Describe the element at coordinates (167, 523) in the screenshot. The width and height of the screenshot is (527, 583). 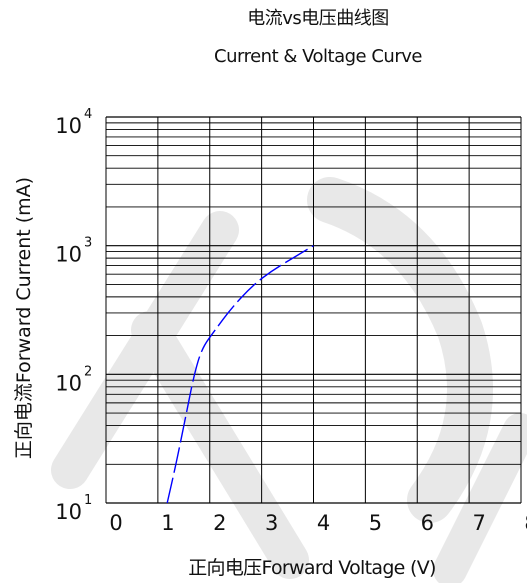
I see `x-tick-label: 1` at that location.